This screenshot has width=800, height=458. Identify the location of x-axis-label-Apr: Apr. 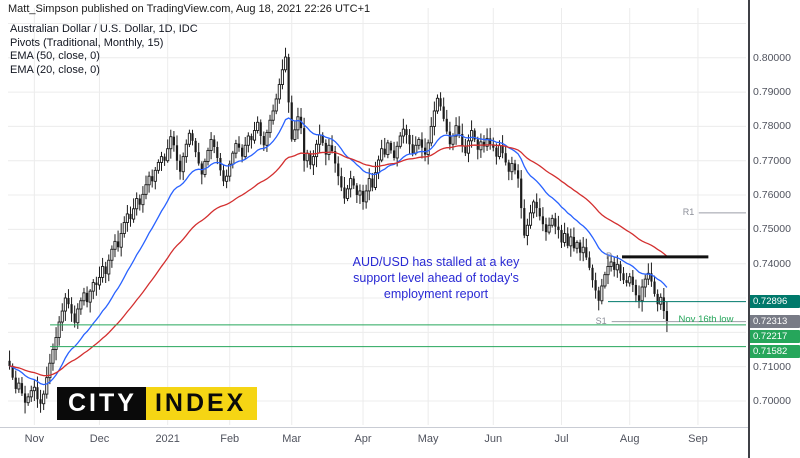
(363, 439).